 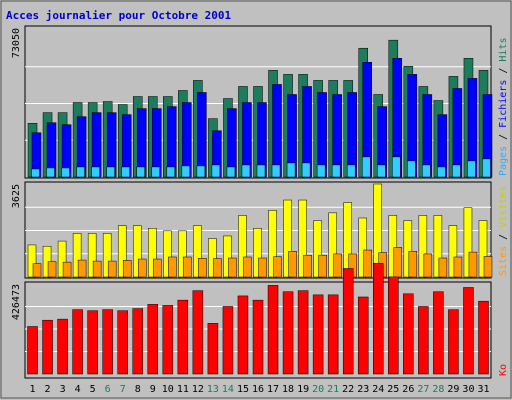 What do you see at coordinates (348, 389) in the screenshot?
I see `x-tick-label-day-22: 22` at bounding box center [348, 389].